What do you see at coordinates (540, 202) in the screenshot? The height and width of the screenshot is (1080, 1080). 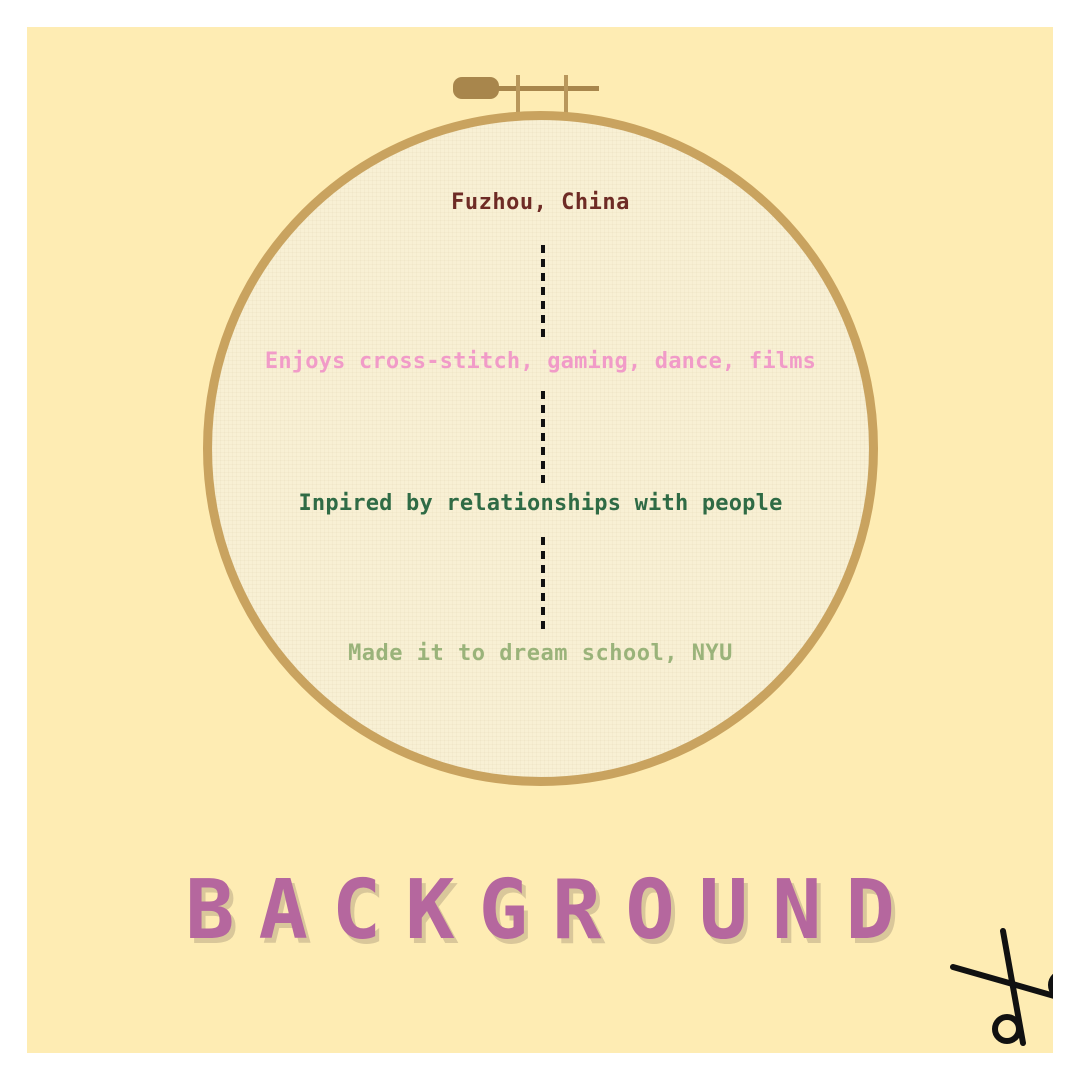 I see `origin-text: Fuzhou, China` at bounding box center [540, 202].